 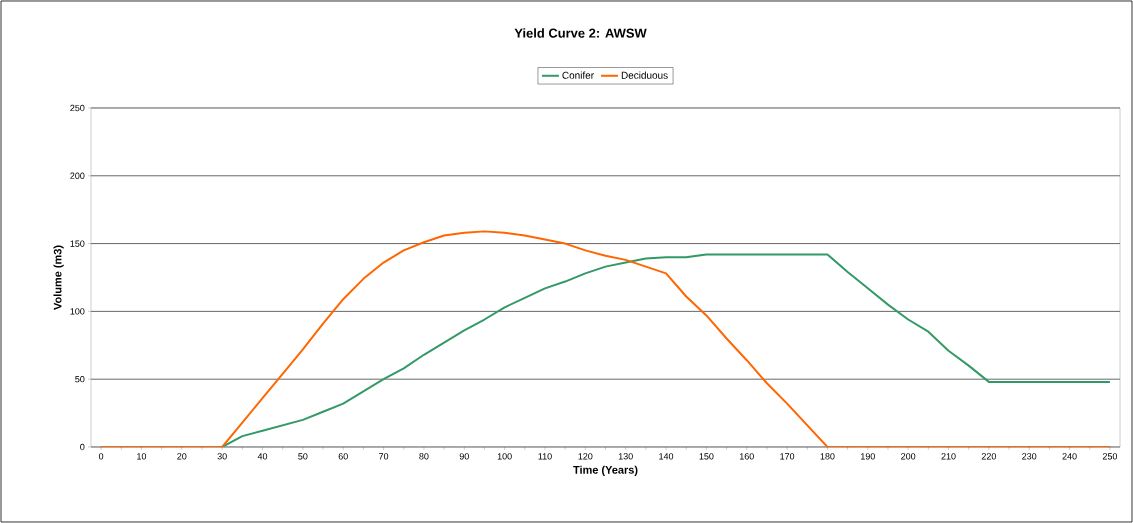 What do you see at coordinates (580, 33) in the screenshot?
I see `chart-title: Yield Curve 2: AWSW` at bounding box center [580, 33].